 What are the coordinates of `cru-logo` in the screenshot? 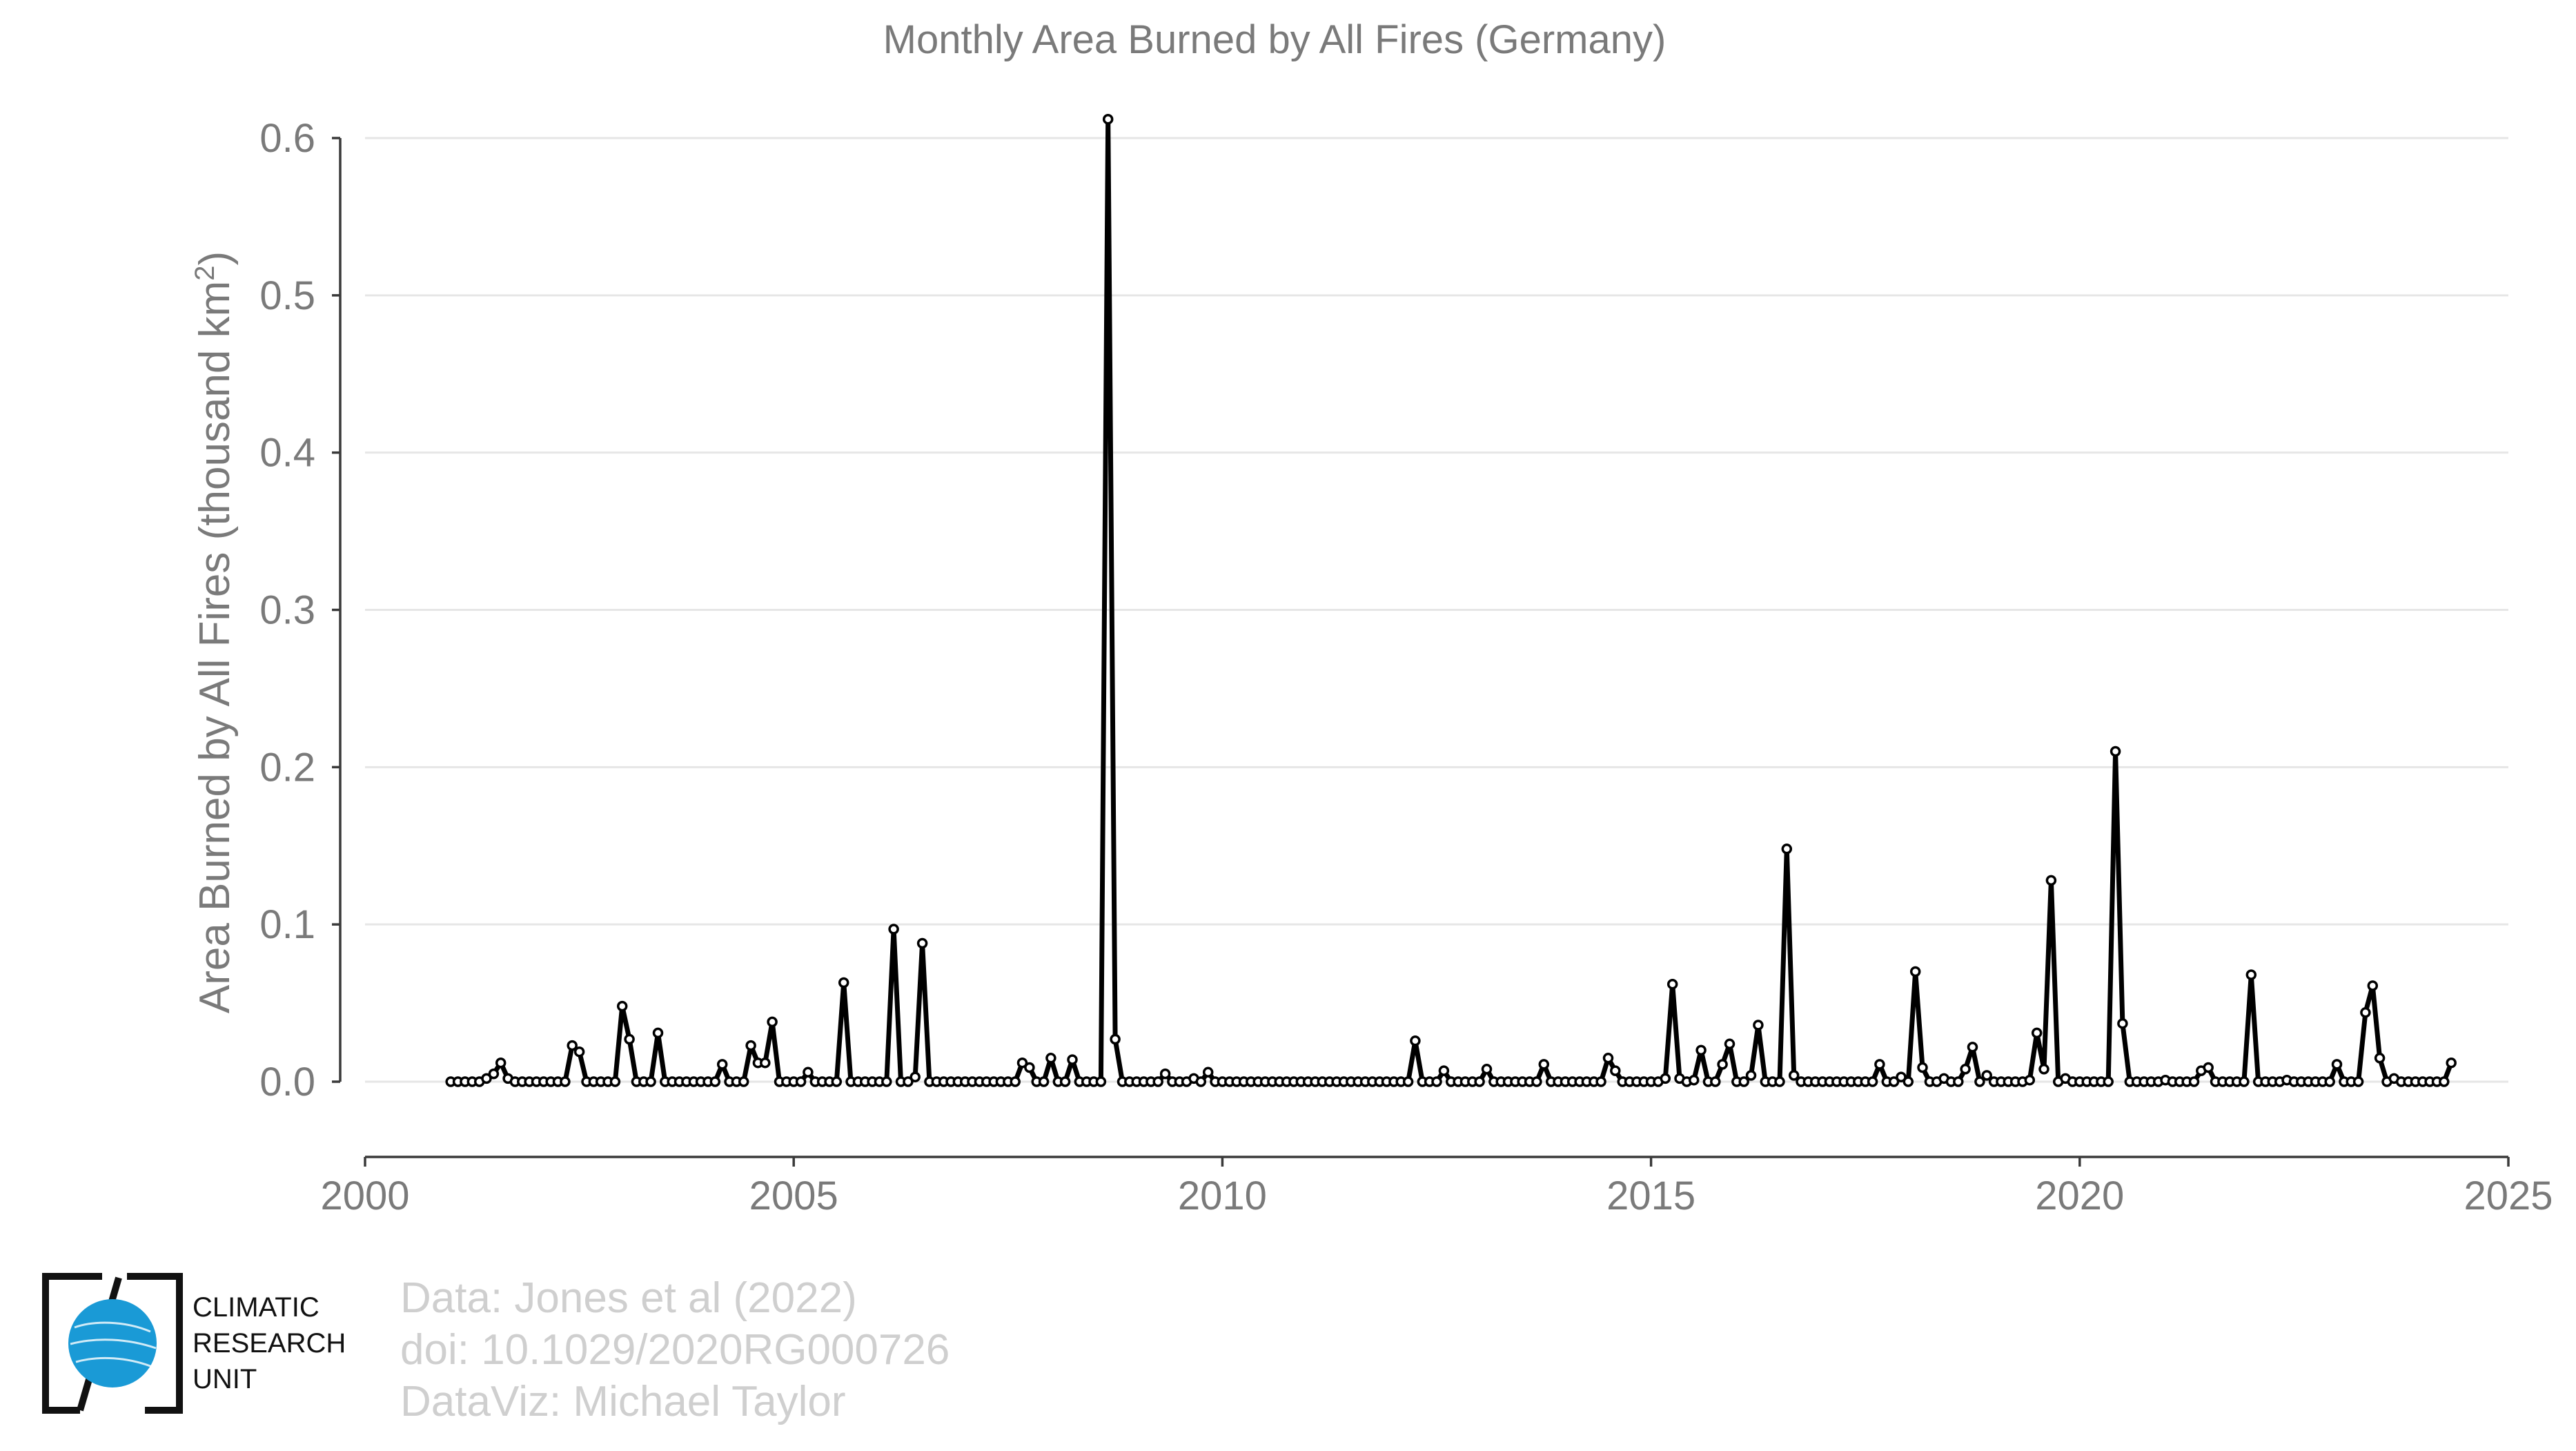 It's located at (112, 1343).